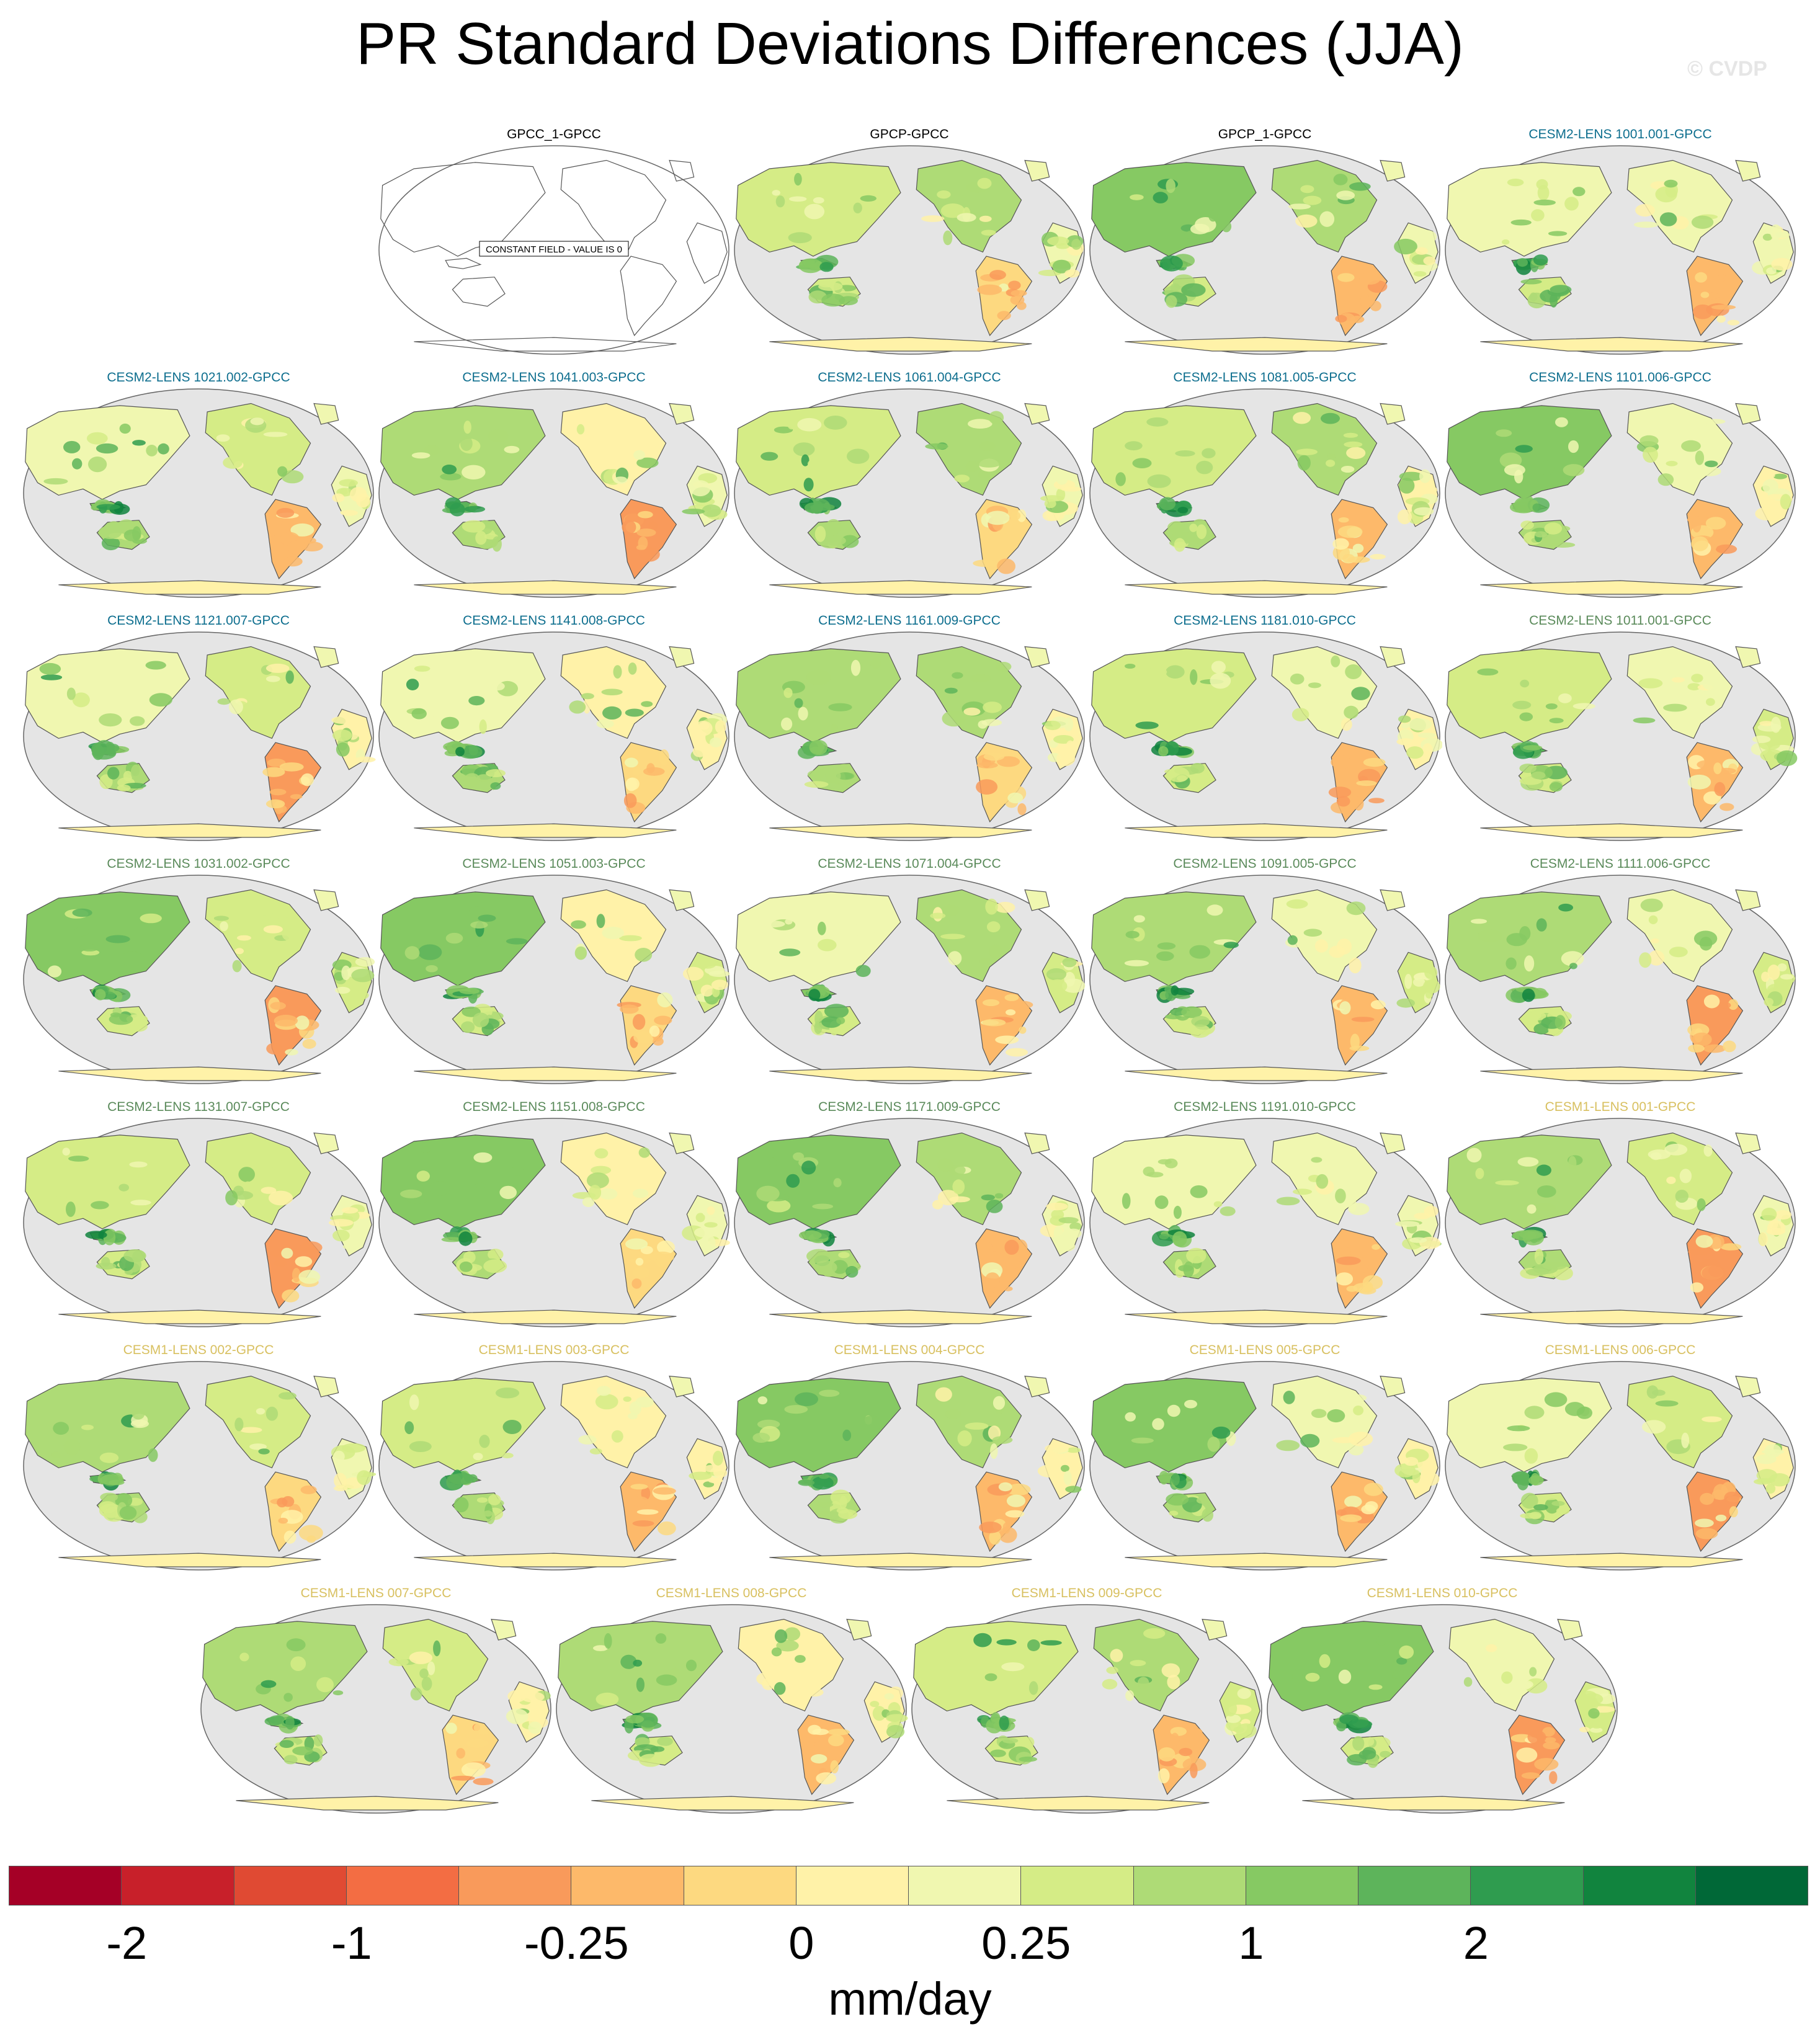 The width and height of the screenshot is (1820, 2037). What do you see at coordinates (1620, 134) in the screenshot?
I see `panel-title: CESM2-LENS 1001.001-GPCC` at bounding box center [1620, 134].